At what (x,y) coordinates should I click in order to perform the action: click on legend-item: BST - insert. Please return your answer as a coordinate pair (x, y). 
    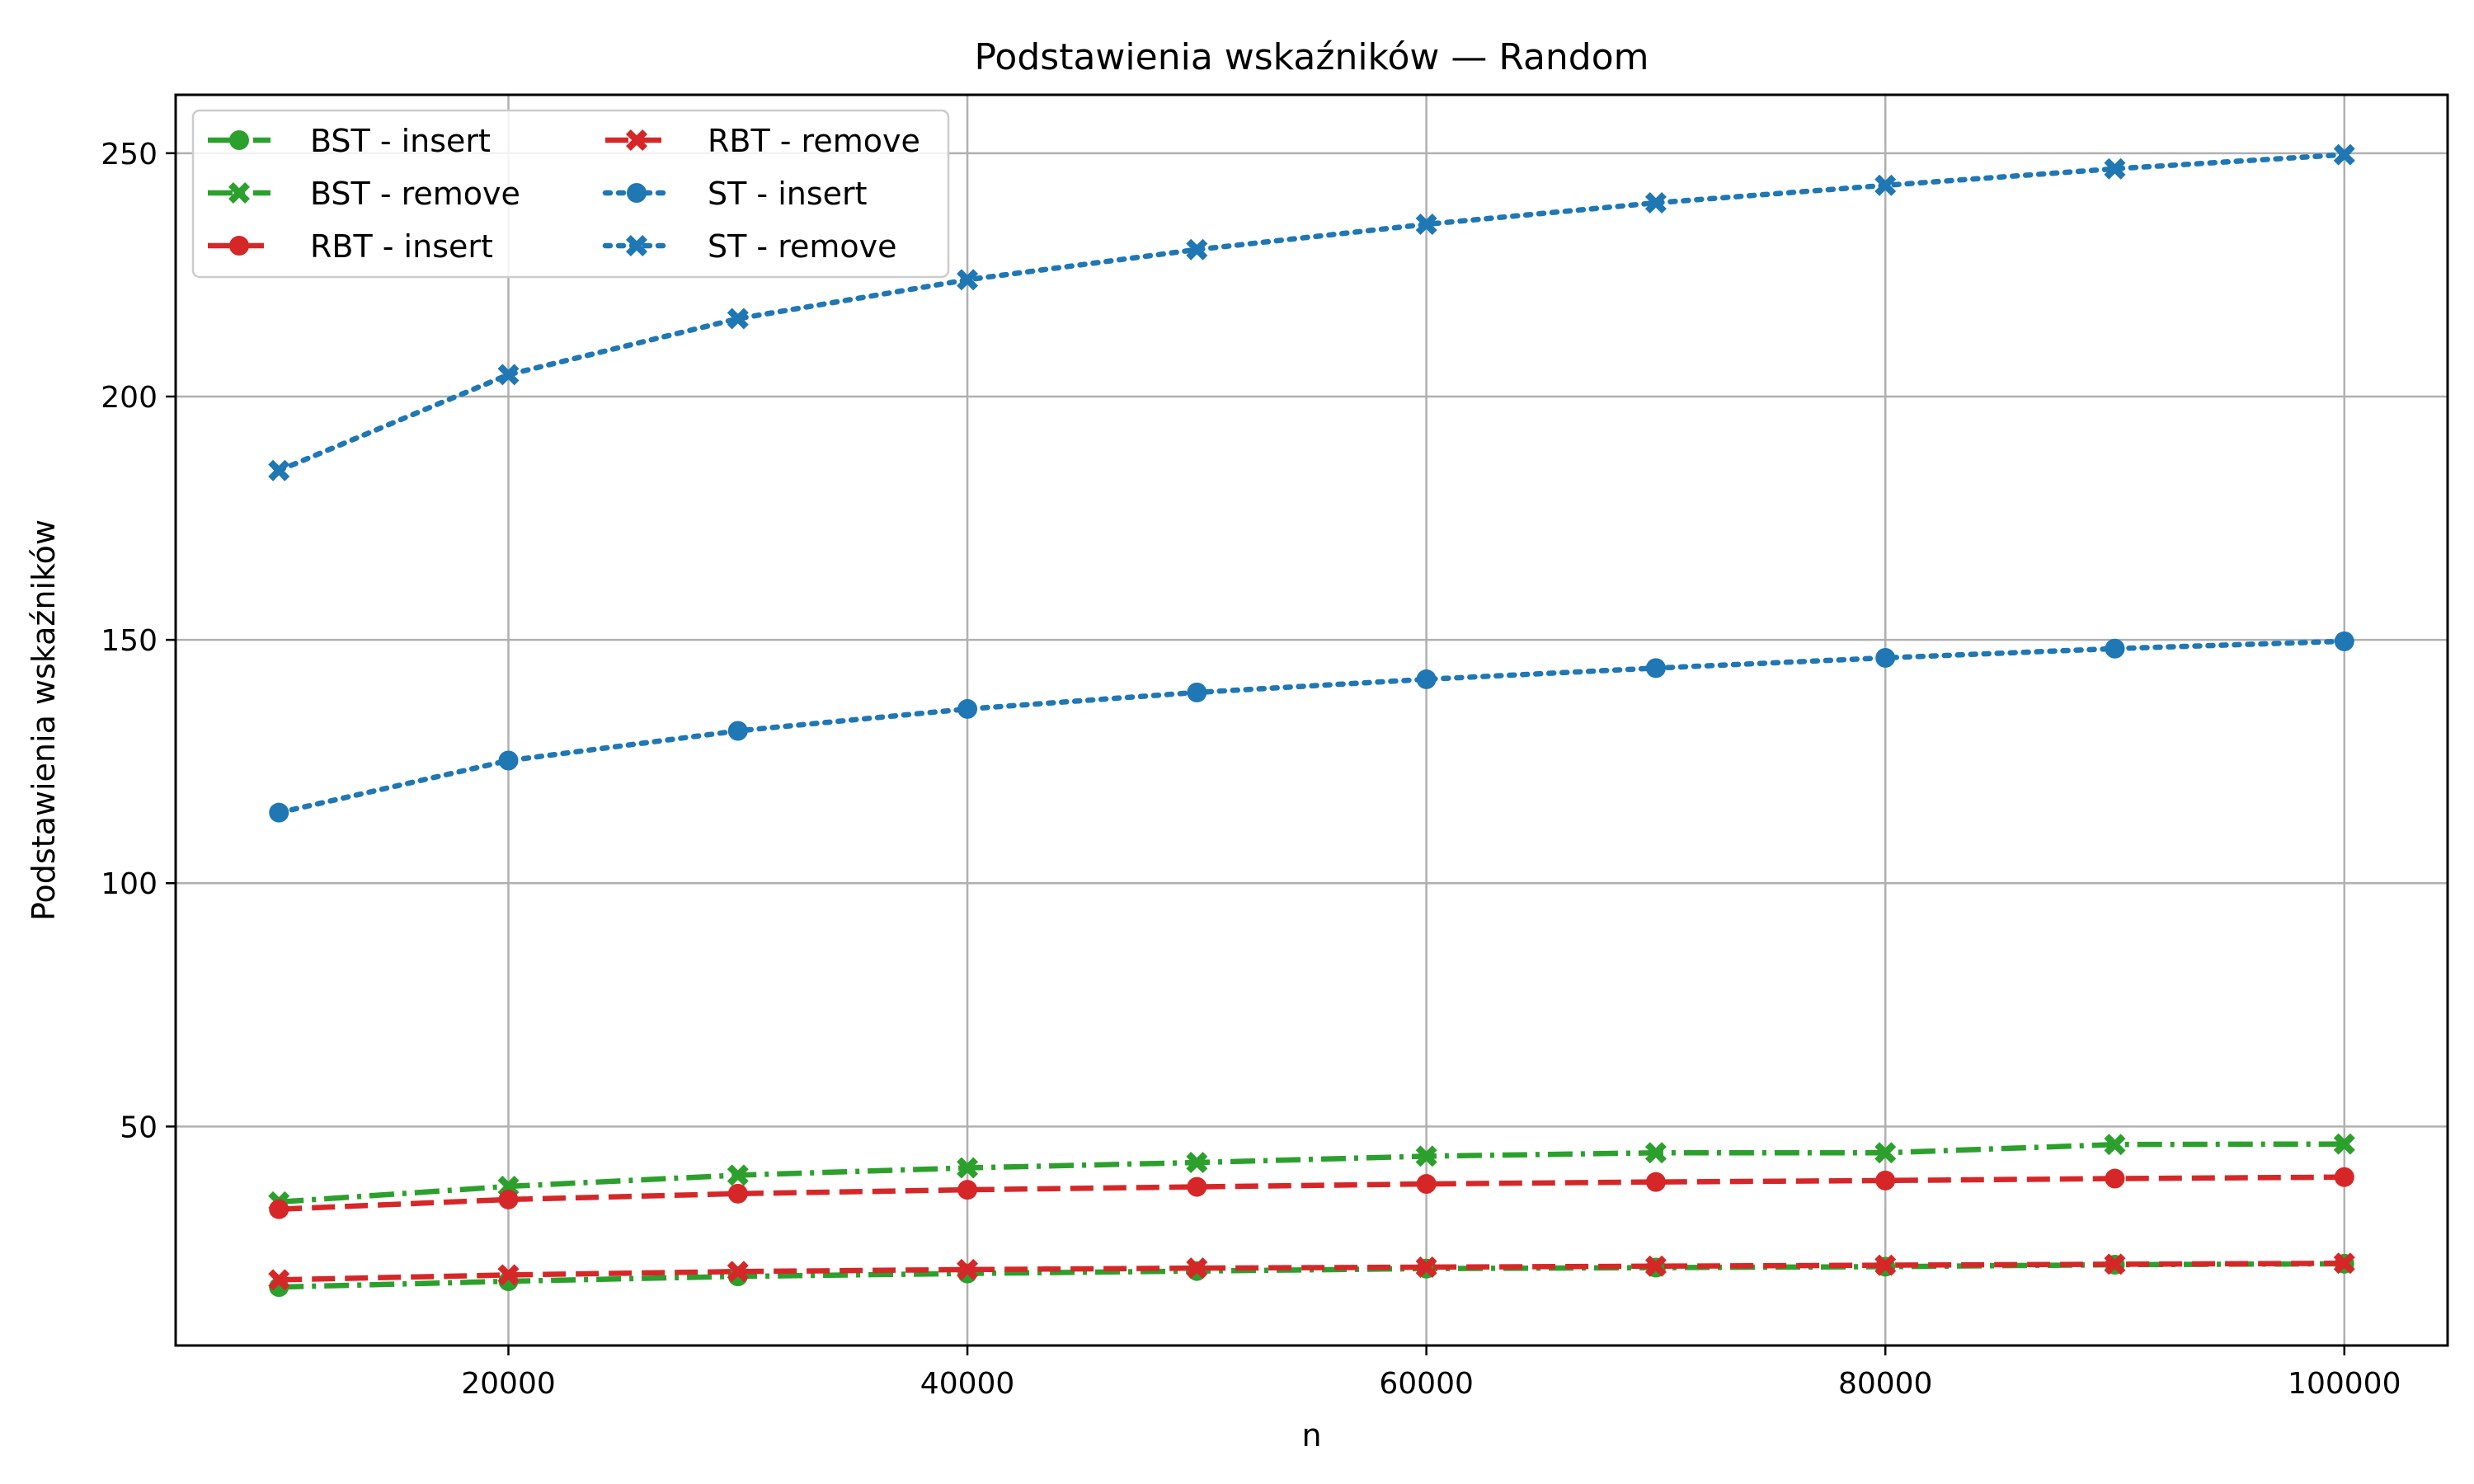
    Looking at the image, I should click on (349, 141).